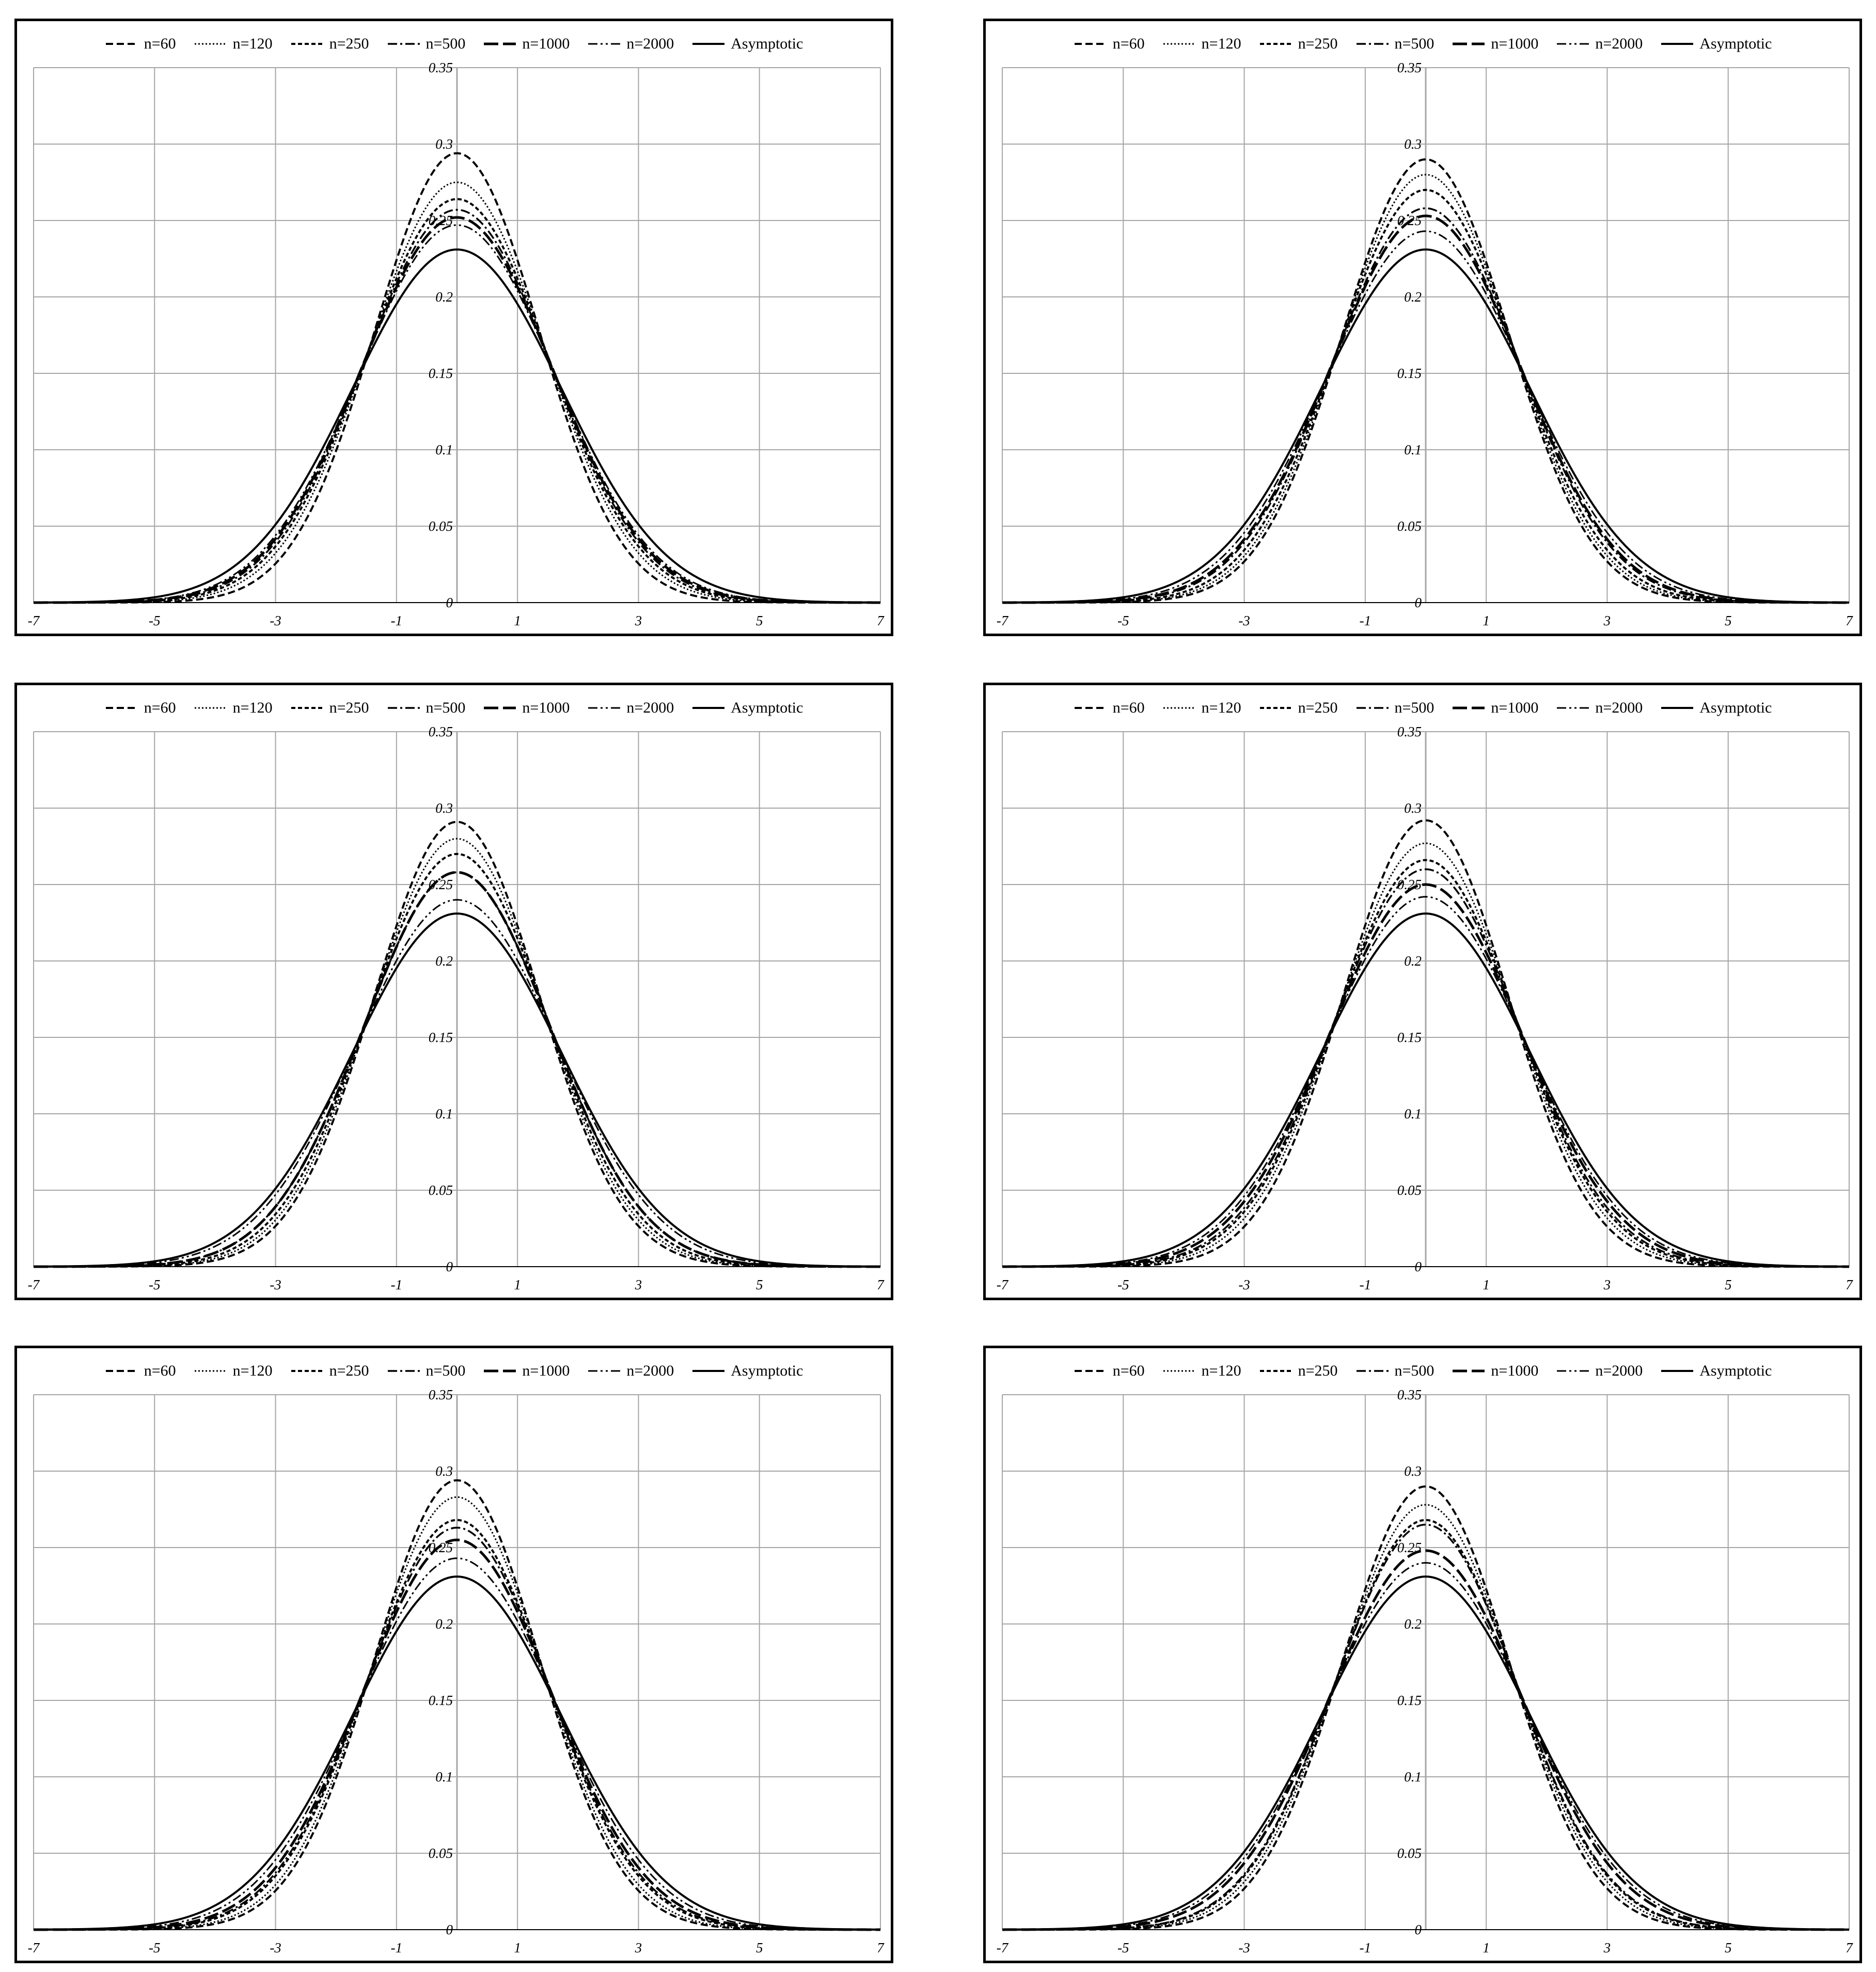 This screenshot has width=1876, height=1972. What do you see at coordinates (747, 44) in the screenshot?
I see `legend-item: Asymptotic` at bounding box center [747, 44].